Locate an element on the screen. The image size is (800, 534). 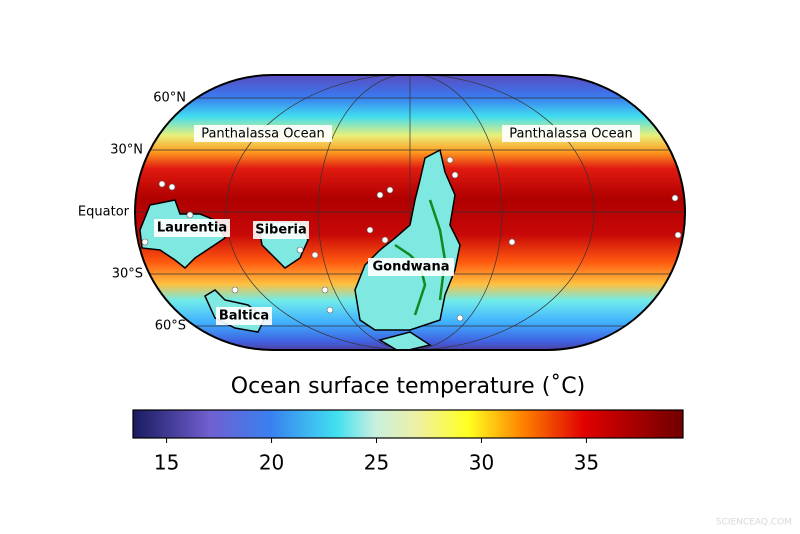
colorbar-tick-label: 25 is located at coordinates (376, 463).